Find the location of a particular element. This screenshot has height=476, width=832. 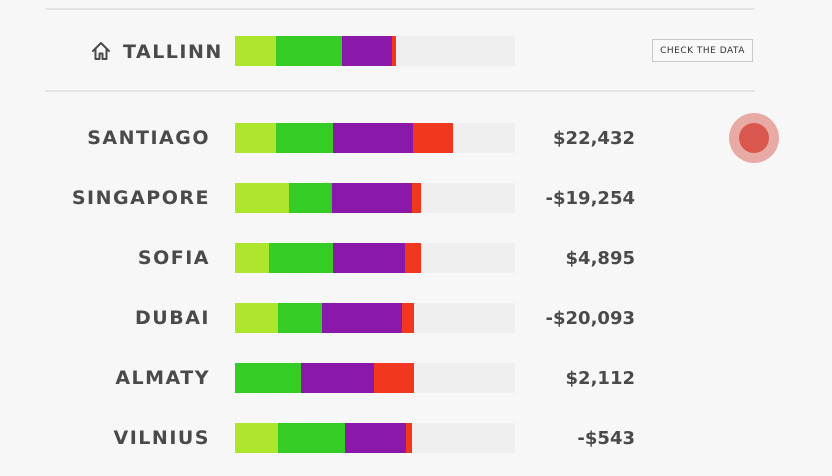

city-name: SANTIAGO is located at coordinates (148, 138).